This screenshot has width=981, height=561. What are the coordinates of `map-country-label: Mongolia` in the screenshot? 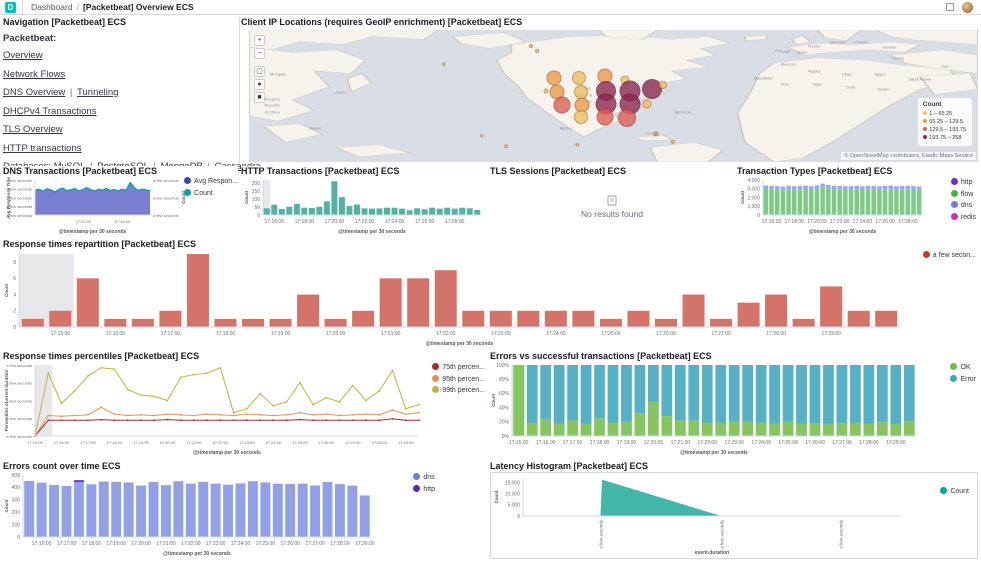 It's located at (278, 74).